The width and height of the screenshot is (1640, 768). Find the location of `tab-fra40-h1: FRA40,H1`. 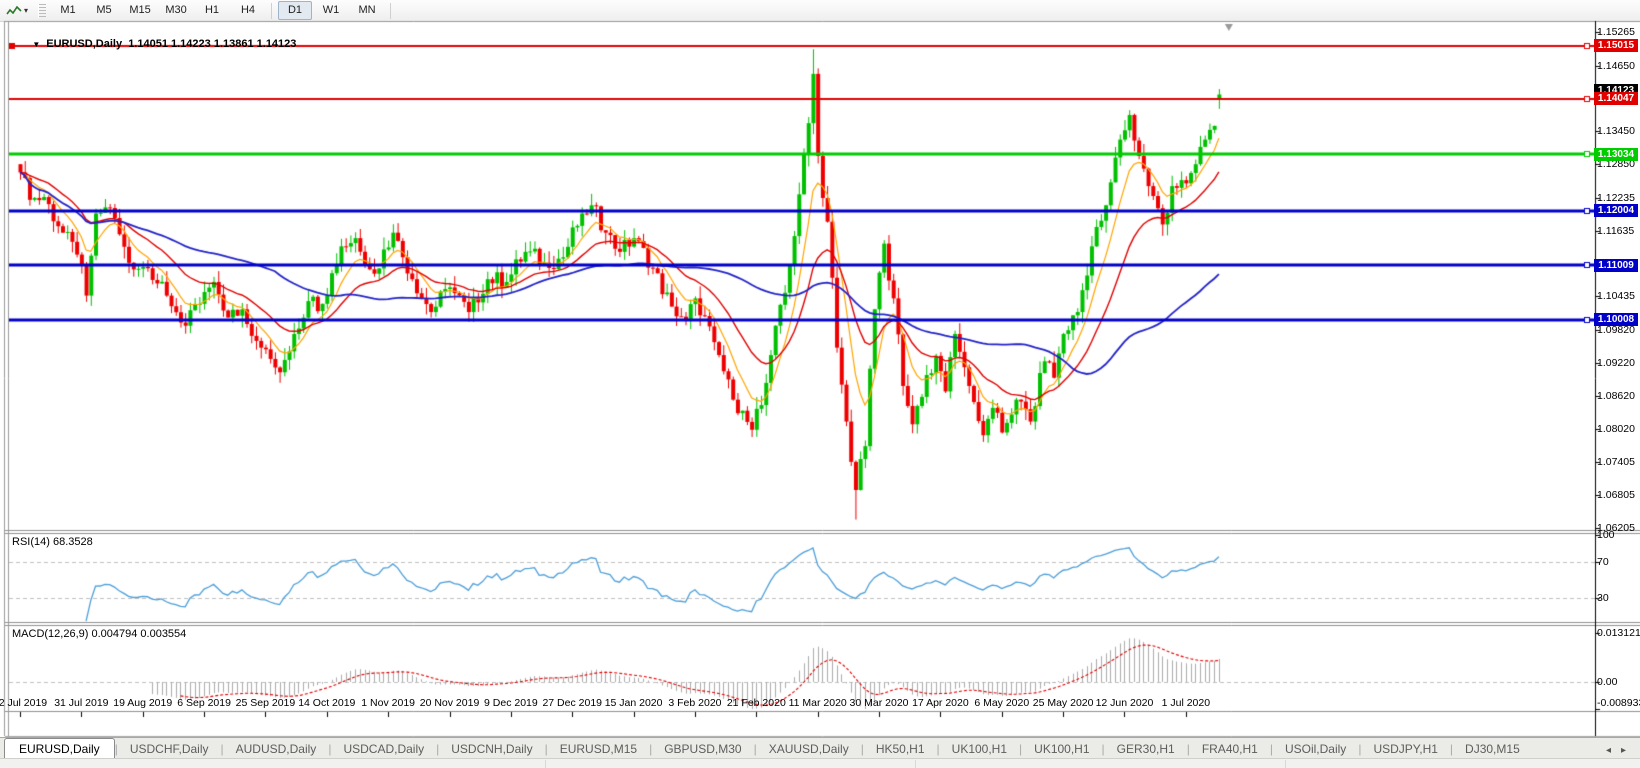

tab-fra40-h1: FRA40,H1 is located at coordinates (1229, 749).